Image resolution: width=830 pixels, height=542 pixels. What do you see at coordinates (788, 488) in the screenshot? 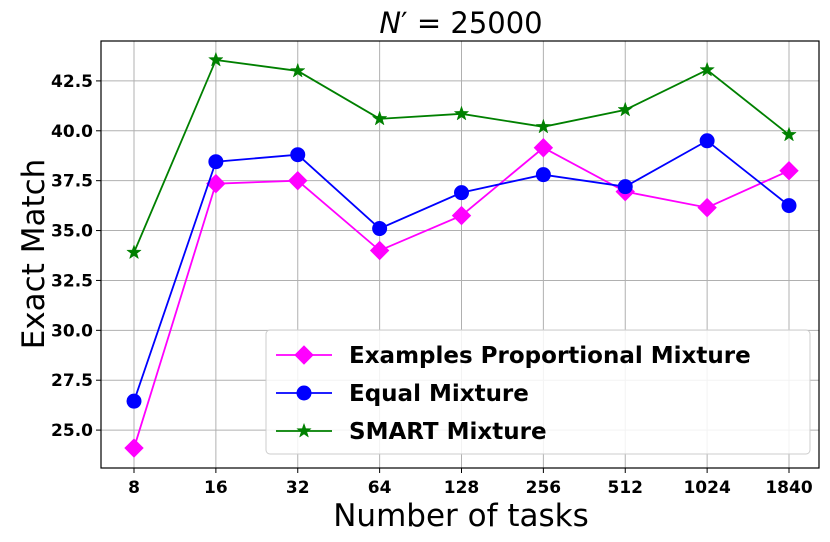
I see `x-tick-label: 1840` at bounding box center [788, 488].